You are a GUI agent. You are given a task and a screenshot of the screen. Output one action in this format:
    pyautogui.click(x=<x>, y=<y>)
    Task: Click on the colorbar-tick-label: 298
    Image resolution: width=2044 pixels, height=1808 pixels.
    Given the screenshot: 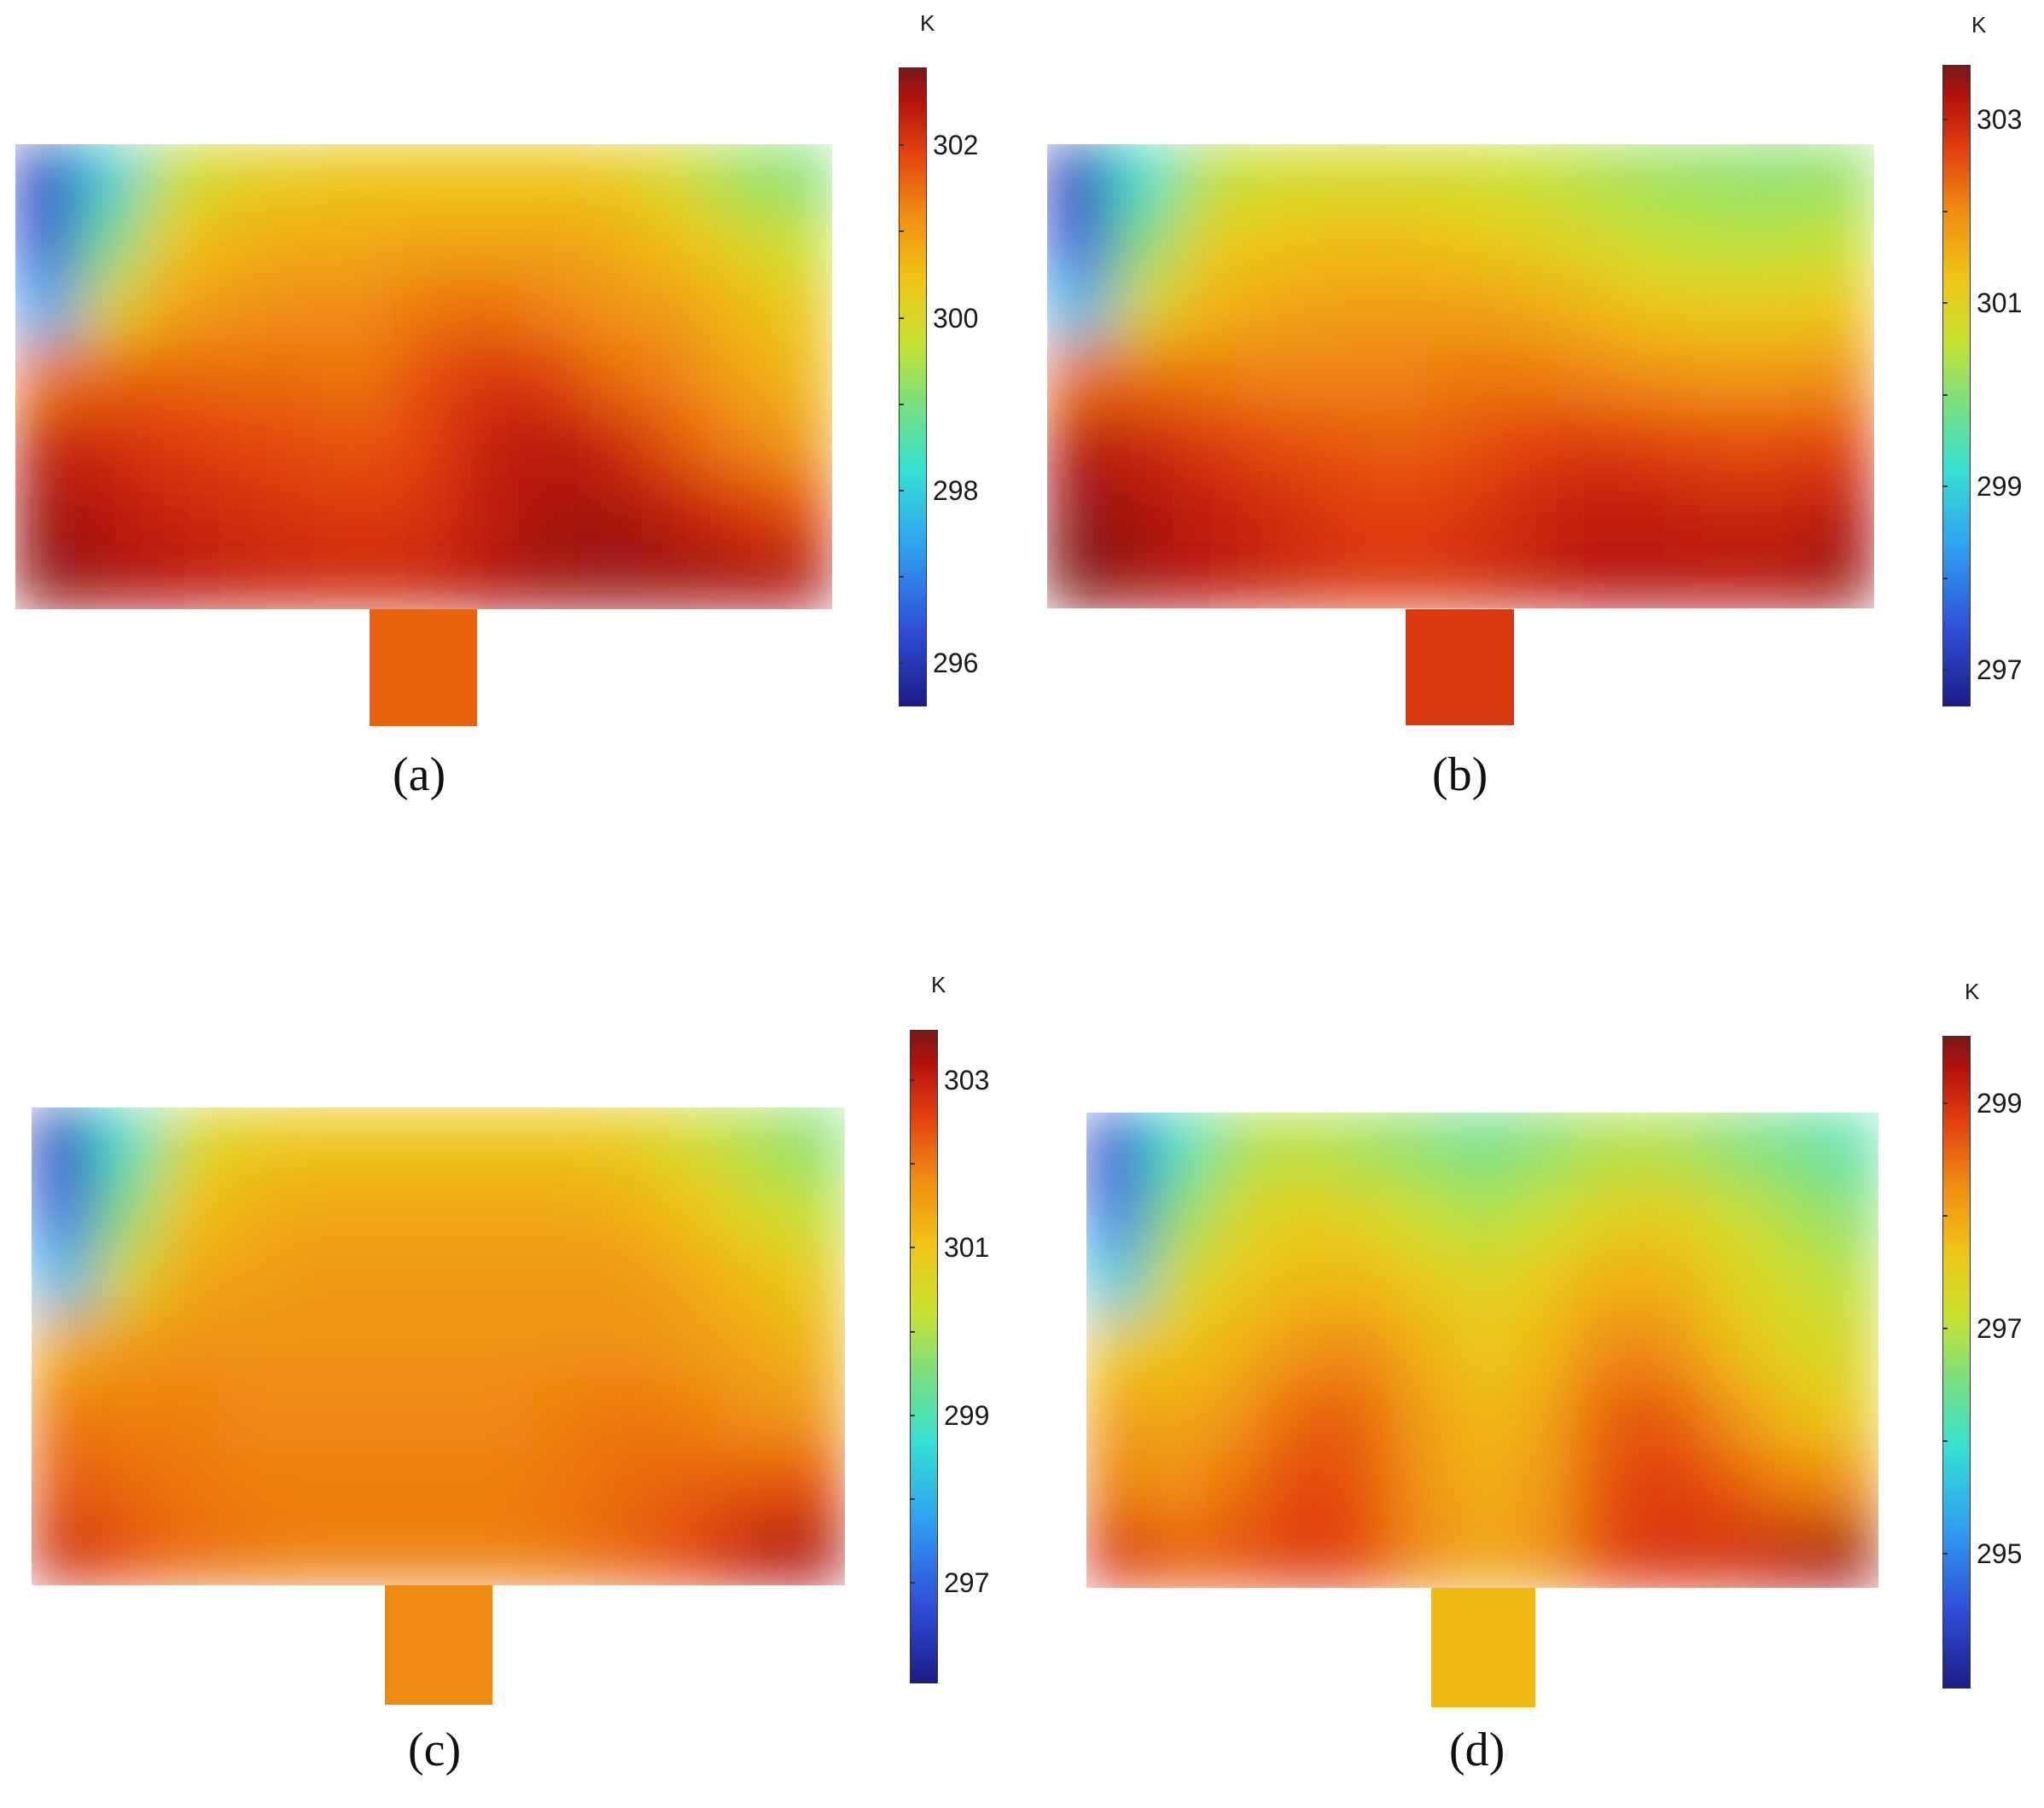 What is the action you would take?
    pyautogui.click(x=956, y=490)
    